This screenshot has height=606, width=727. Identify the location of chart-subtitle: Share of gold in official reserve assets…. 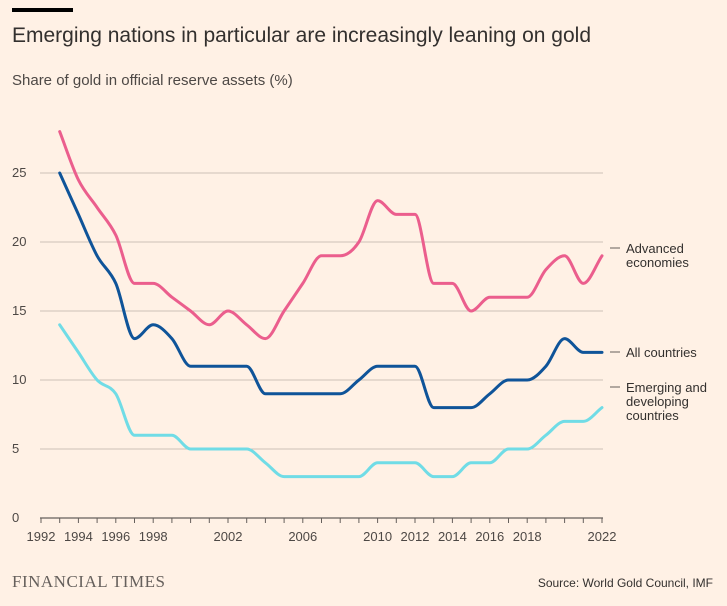
(152, 80).